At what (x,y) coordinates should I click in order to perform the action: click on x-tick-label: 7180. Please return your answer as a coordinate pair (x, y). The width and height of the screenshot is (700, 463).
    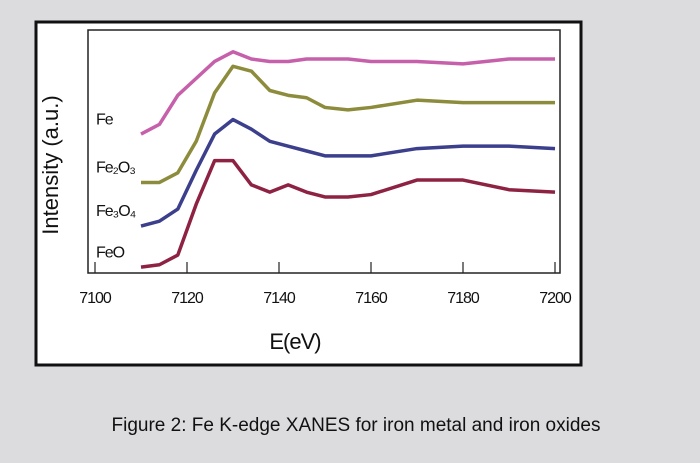
    Looking at the image, I should click on (463, 298).